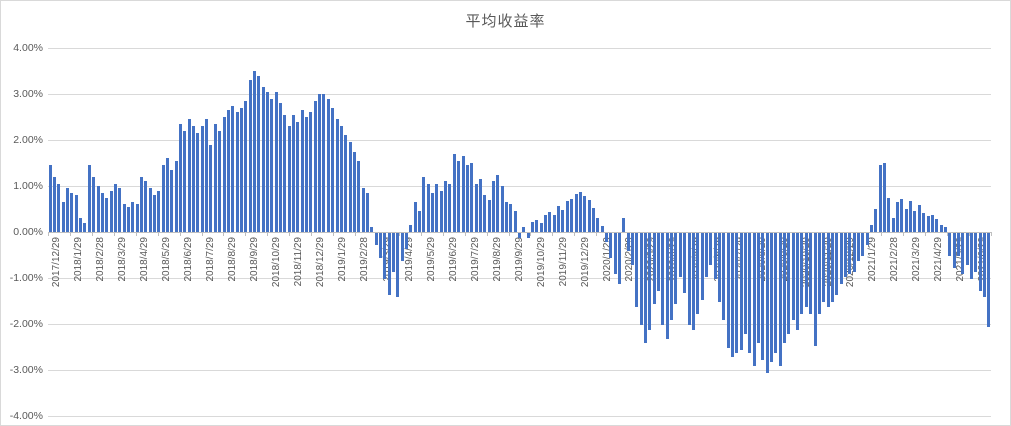 Image resolution: width=1011 pixels, height=426 pixels. I want to click on y-axis-label: 0.00%, so click(28, 231).